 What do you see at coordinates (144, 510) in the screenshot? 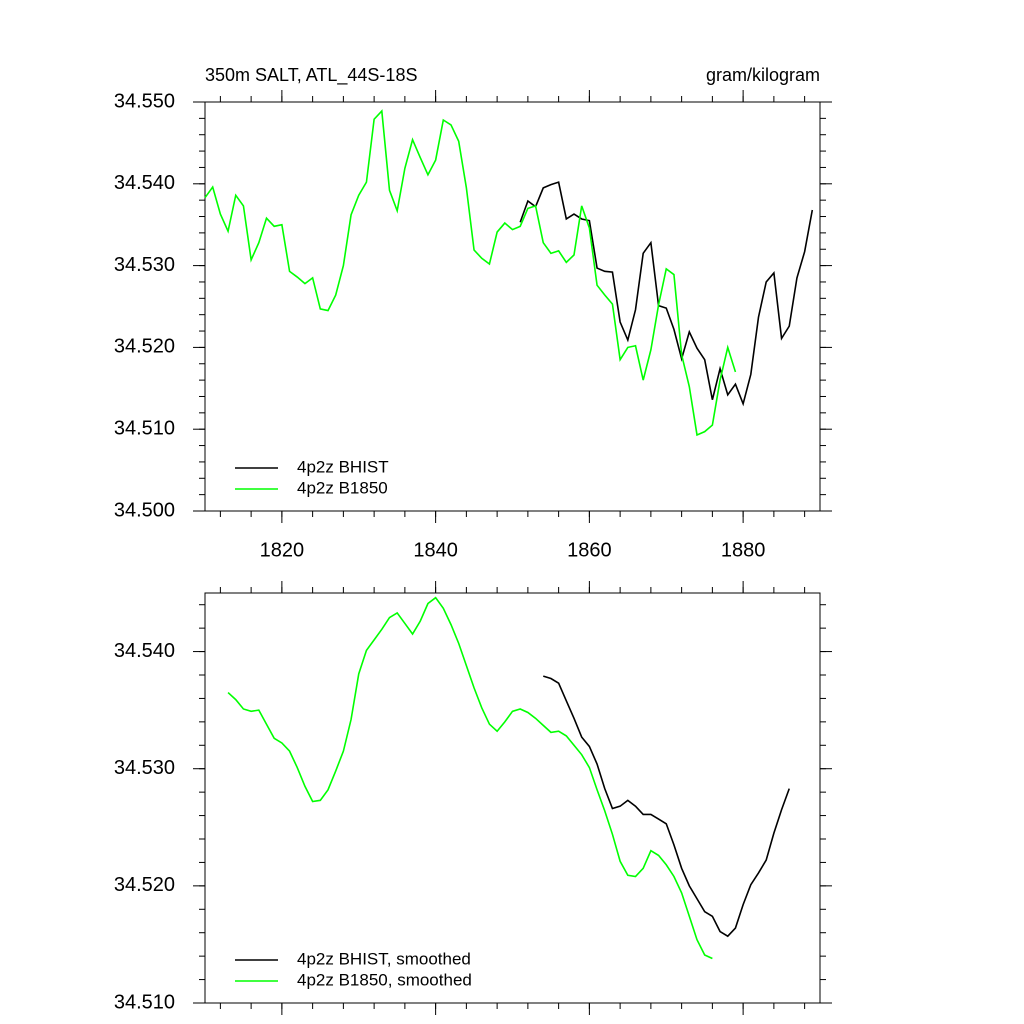
I see `y-tick-label: 34.500` at bounding box center [144, 510].